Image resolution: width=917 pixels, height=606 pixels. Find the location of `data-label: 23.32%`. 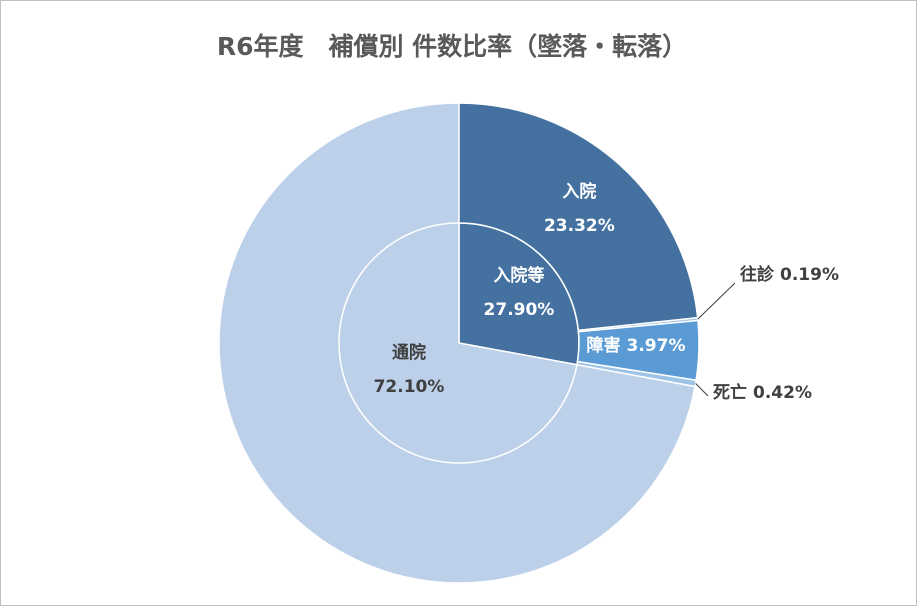

data-label: 23.32% is located at coordinates (579, 226).